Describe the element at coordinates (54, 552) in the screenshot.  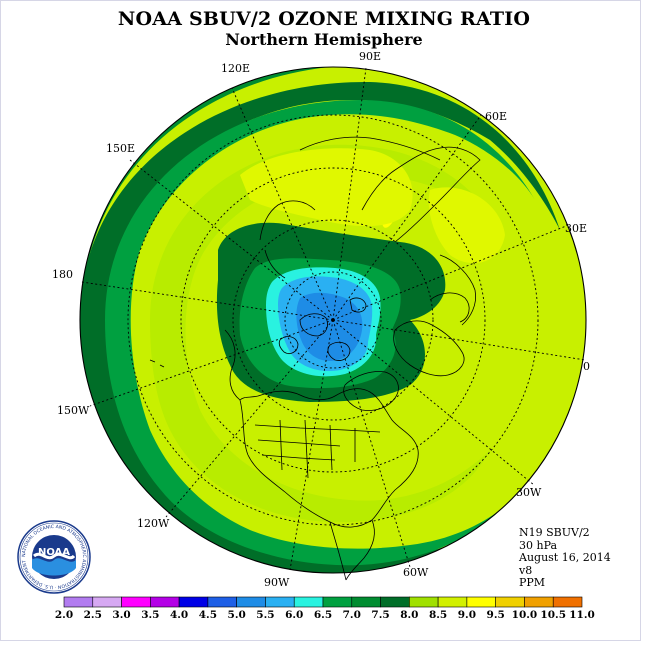
I see `svg-text: NOAA` at that location.